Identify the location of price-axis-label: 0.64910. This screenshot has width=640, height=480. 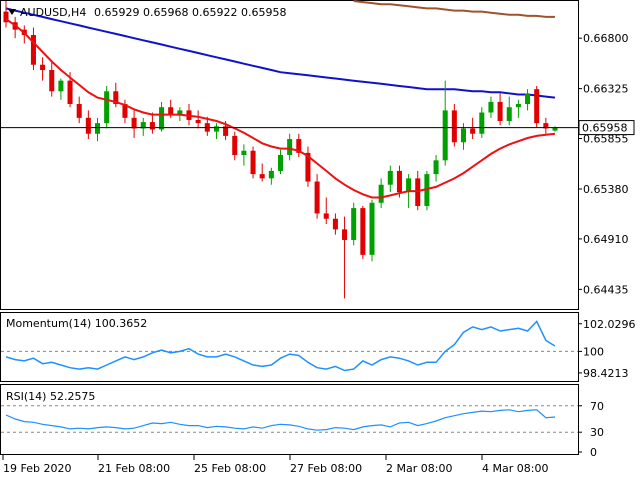
(606, 239).